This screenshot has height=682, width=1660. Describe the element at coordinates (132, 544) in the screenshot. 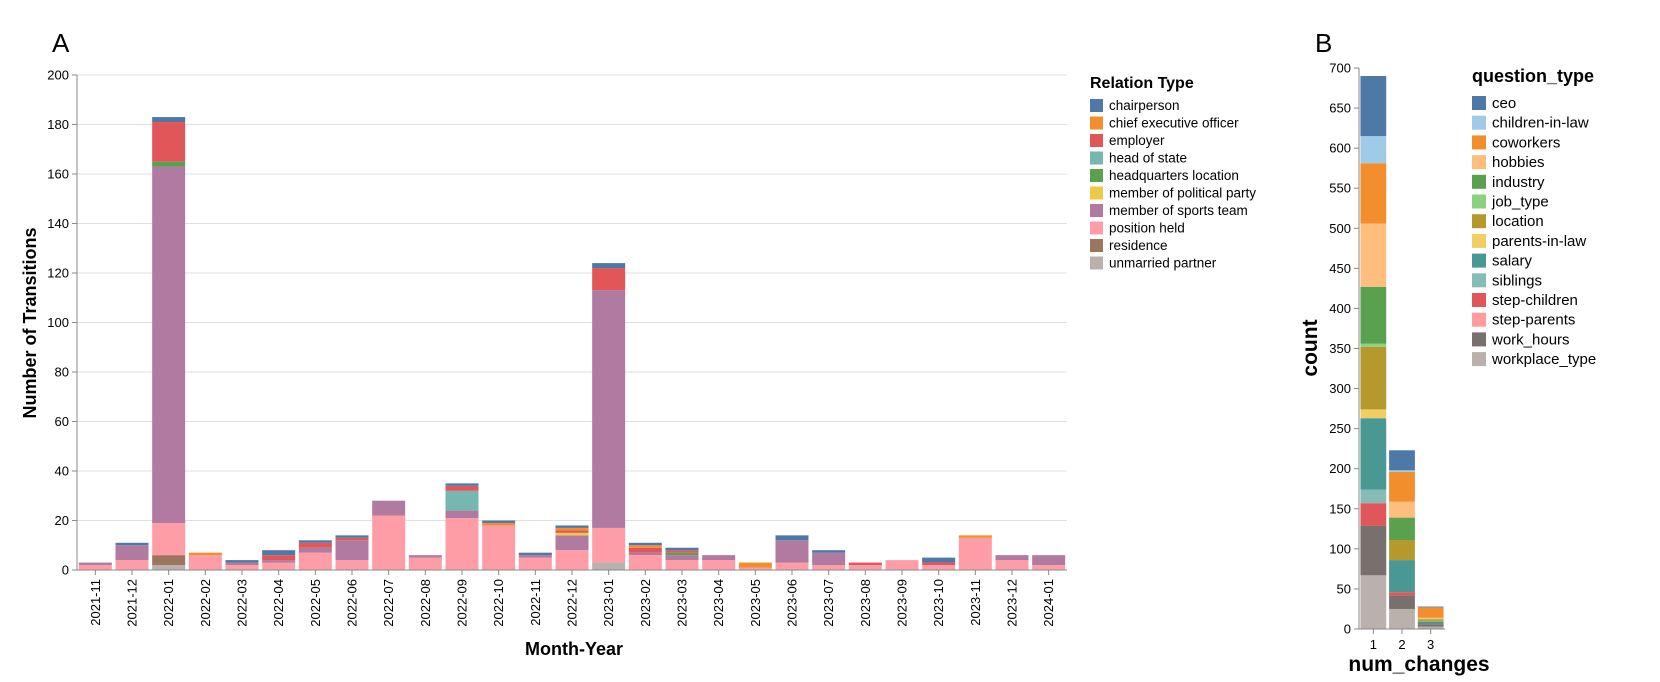

I see `chart-a-bar-2021-12-chairperson` at that location.